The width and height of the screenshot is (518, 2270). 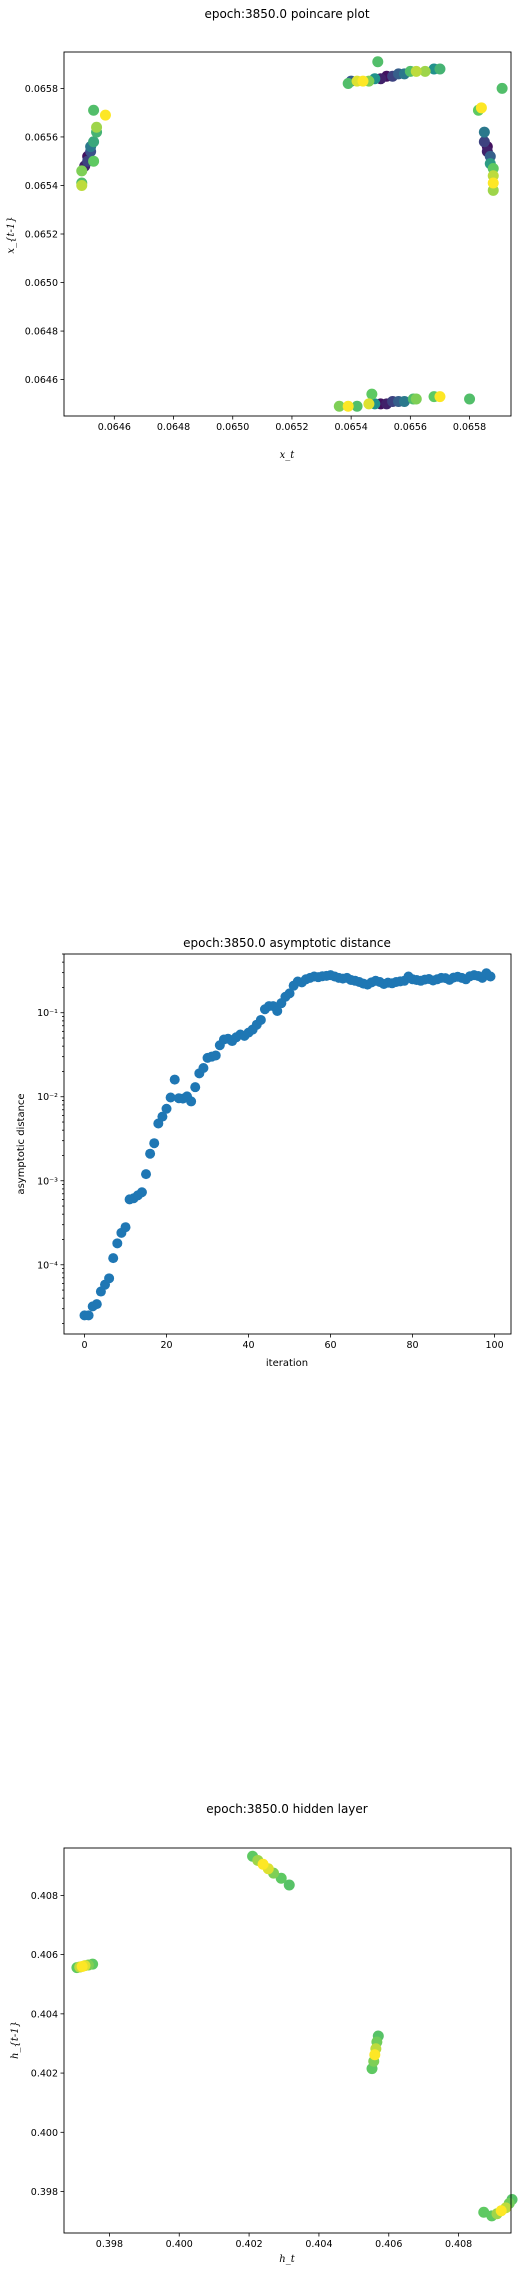 I want to click on y-tick-label: 10⁻⁴, so click(x=47, y=1265).